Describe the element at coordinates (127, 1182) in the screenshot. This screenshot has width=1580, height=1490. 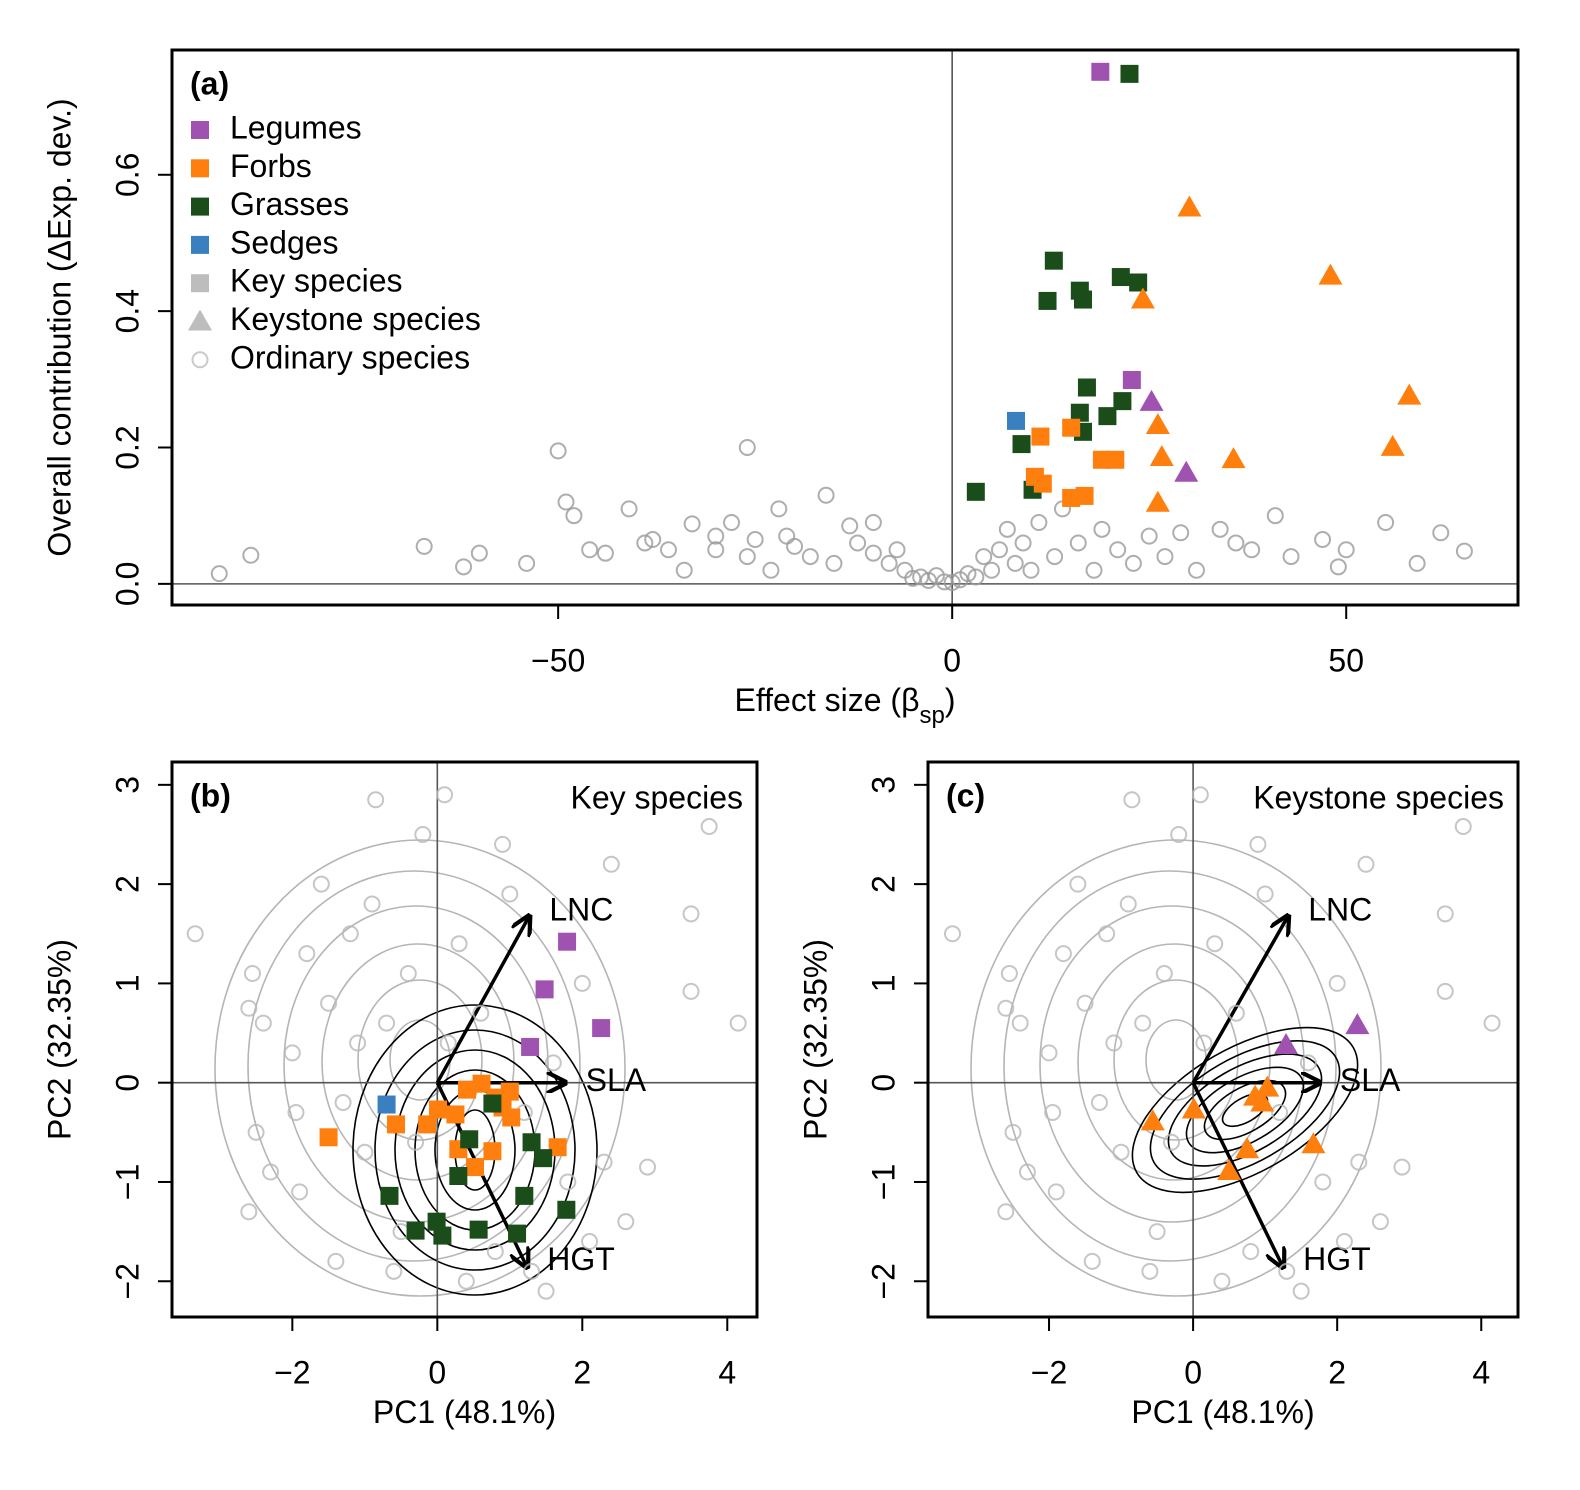
I see `y-tick-label: −1` at that location.